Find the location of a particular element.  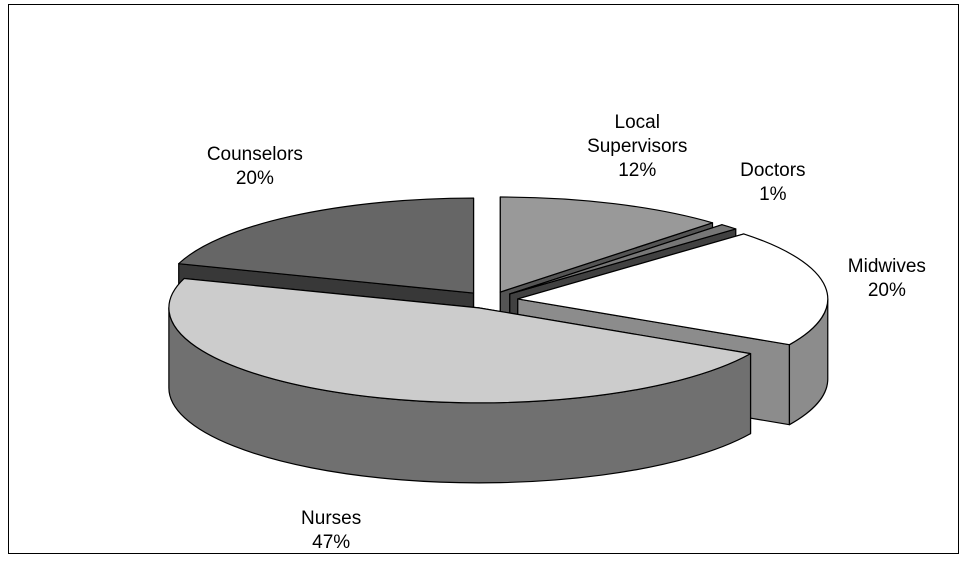

category-label: Nurses is located at coordinates (331, 519).